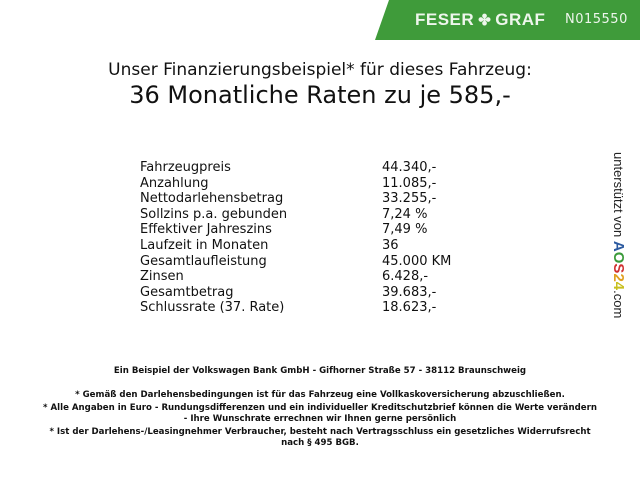 The width and height of the screenshot is (640, 480). What do you see at coordinates (409, 199) in the screenshot?
I see `row-value: 33.255,-` at bounding box center [409, 199].